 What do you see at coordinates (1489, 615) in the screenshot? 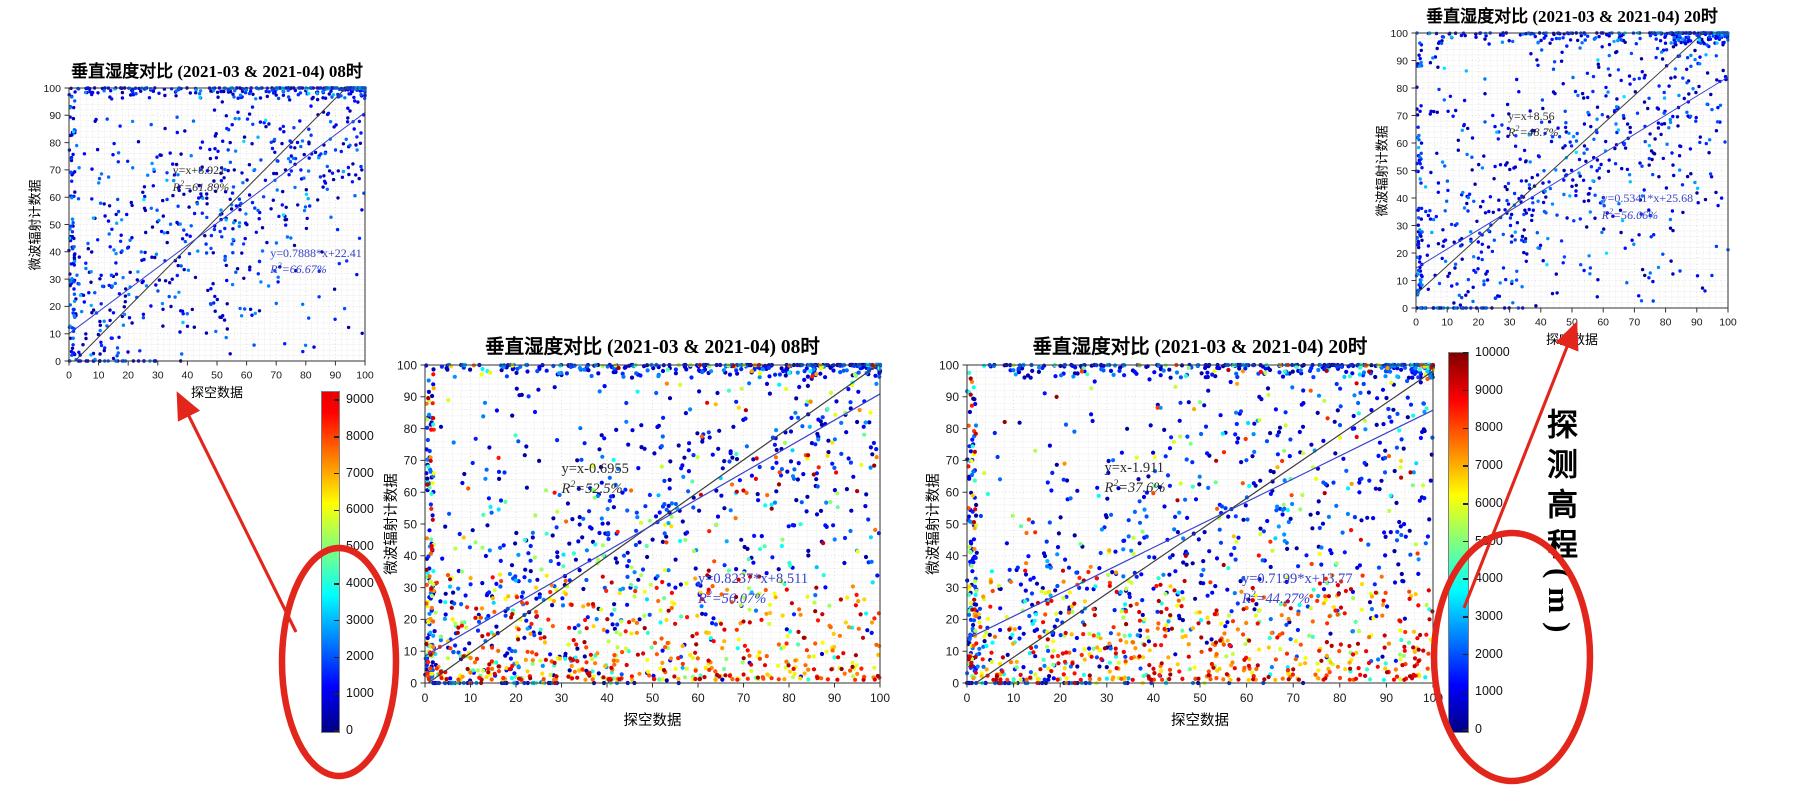
I see `colorbar-tick-label: 3000` at bounding box center [1489, 615].